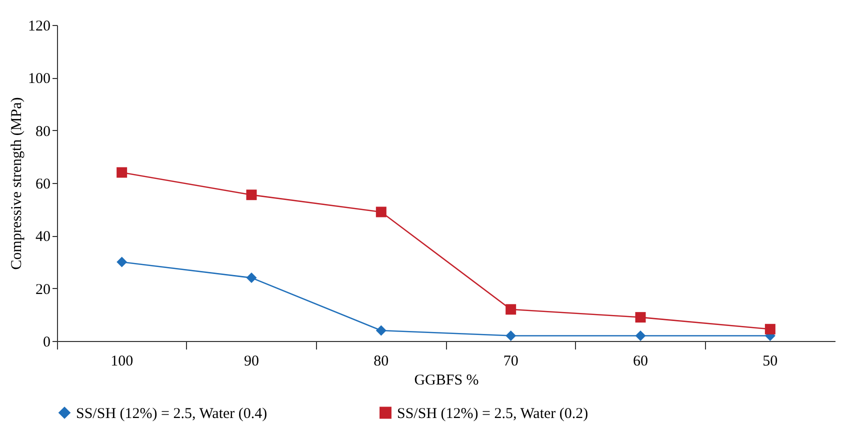  What do you see at coordinates (172, 414) in the screenshot?
I see `legend-label: SS/SH (12%) = 2.5, Water (0.4)` at bounding box center [172, 414].